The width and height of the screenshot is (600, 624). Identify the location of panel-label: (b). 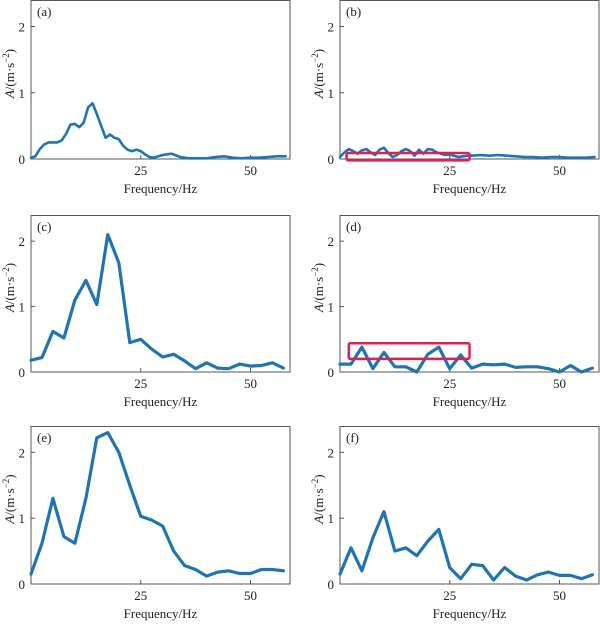
(353, 11).